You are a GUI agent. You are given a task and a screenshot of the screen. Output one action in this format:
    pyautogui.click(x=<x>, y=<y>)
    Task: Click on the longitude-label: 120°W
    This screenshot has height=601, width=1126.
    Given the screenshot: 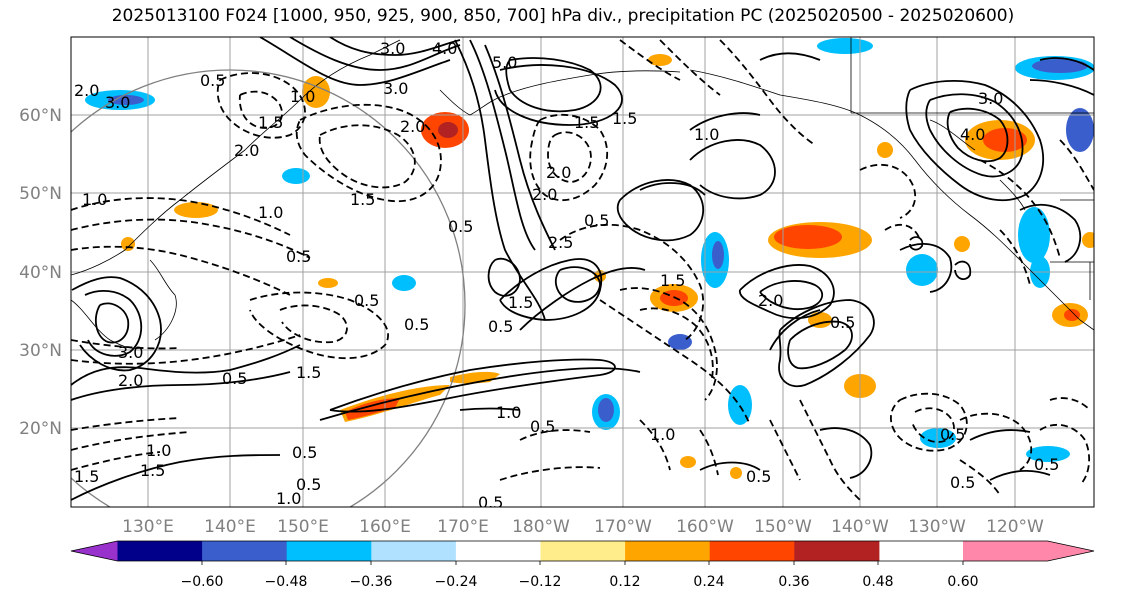 What is the action you would take?
    pyautogui.click(x=1015, y=527)
    